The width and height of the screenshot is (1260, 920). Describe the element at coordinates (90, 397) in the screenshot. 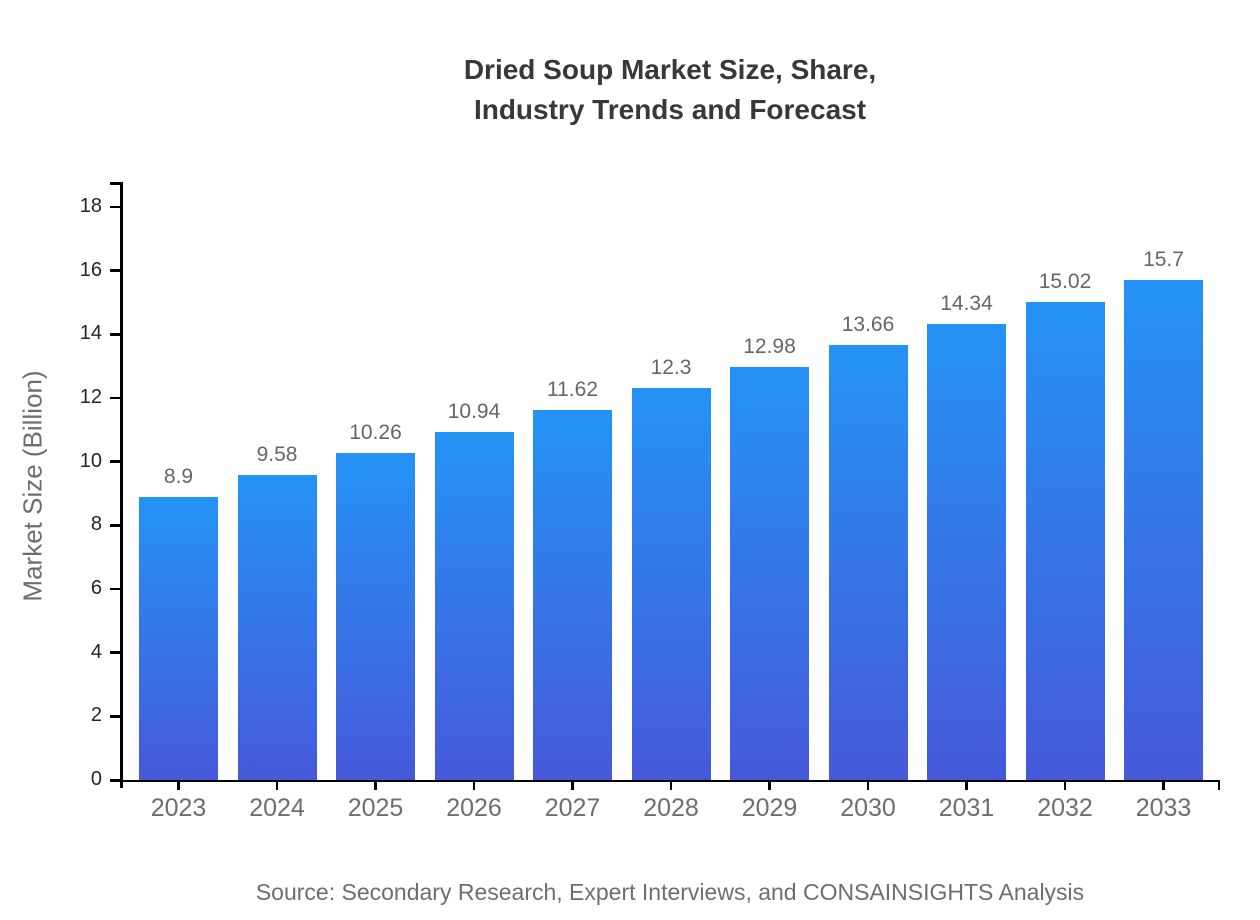

I see `y-tick-label: 12` at that location.